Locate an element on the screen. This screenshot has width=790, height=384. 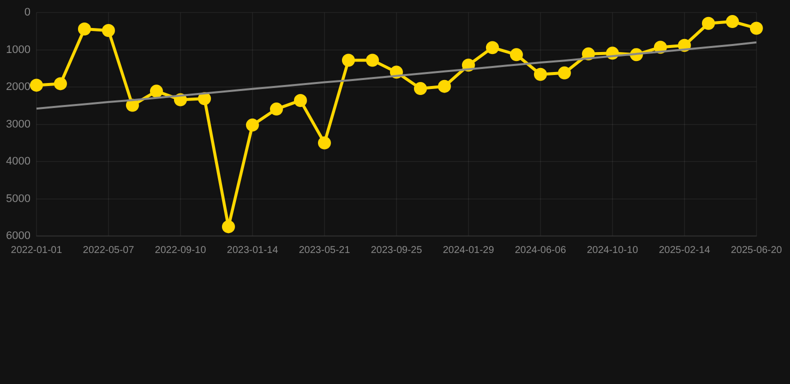
x-tick-label: 2022-05-07 is located at coordinates (108, 250).